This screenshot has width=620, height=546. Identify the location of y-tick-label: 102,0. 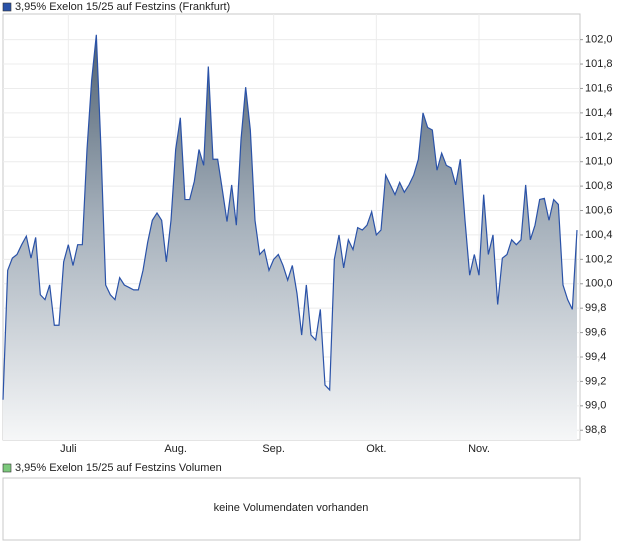
(599, 40).